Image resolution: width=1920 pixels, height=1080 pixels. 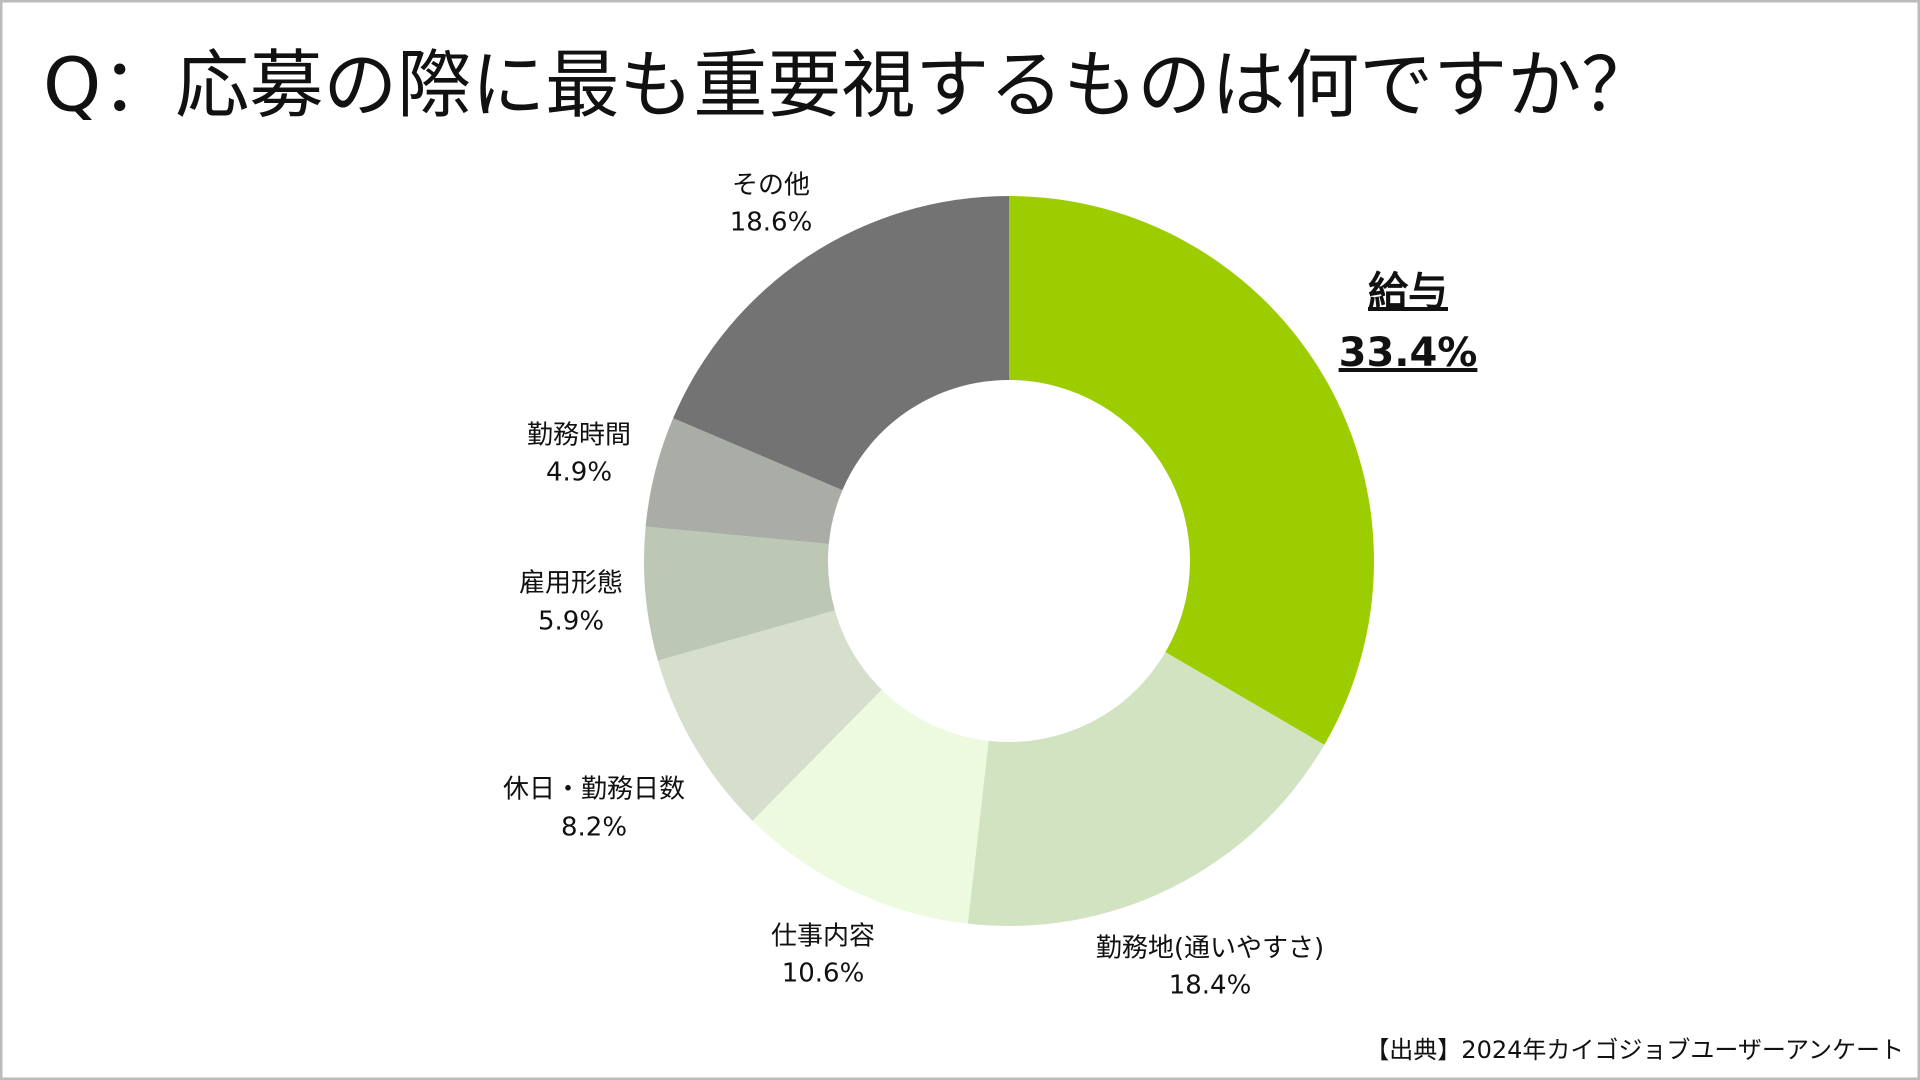 I want to click on slice-label: その他, so click(x=771, y=186).